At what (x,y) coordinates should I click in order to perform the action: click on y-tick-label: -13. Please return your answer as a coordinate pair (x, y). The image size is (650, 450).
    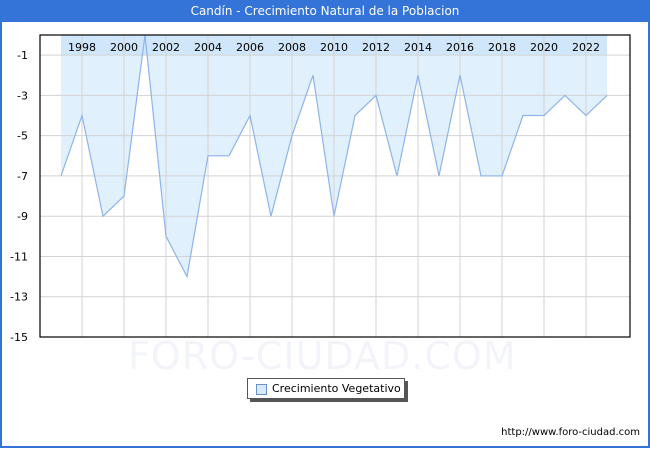
    Looking at the image, I should click on (19, 297).